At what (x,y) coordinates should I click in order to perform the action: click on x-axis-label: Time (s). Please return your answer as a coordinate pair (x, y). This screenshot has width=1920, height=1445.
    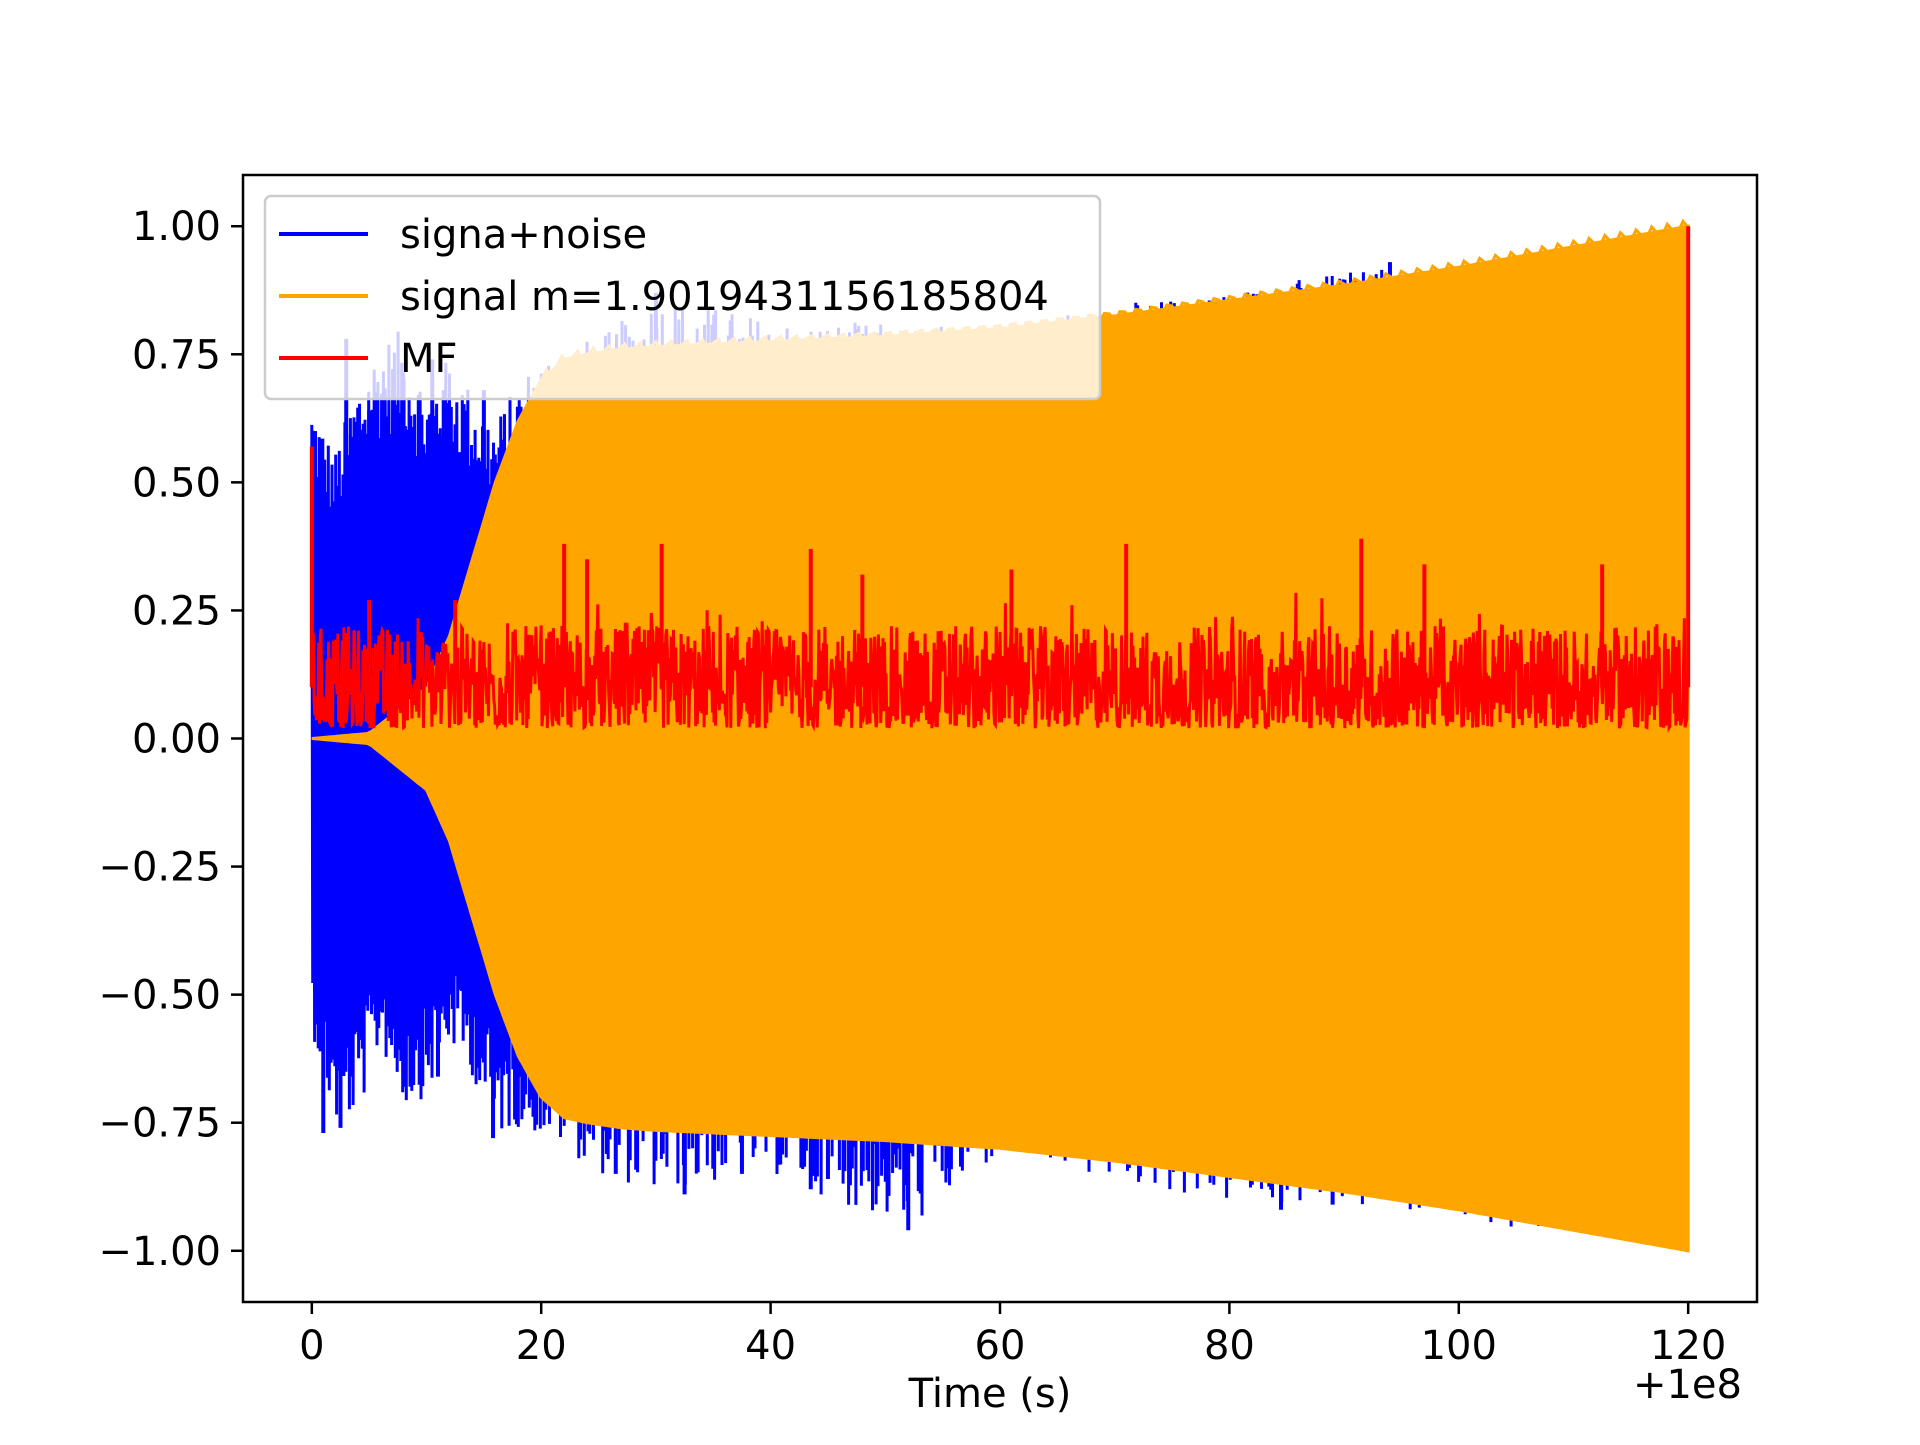
    Looking at the image, I should click on (990, 1394).